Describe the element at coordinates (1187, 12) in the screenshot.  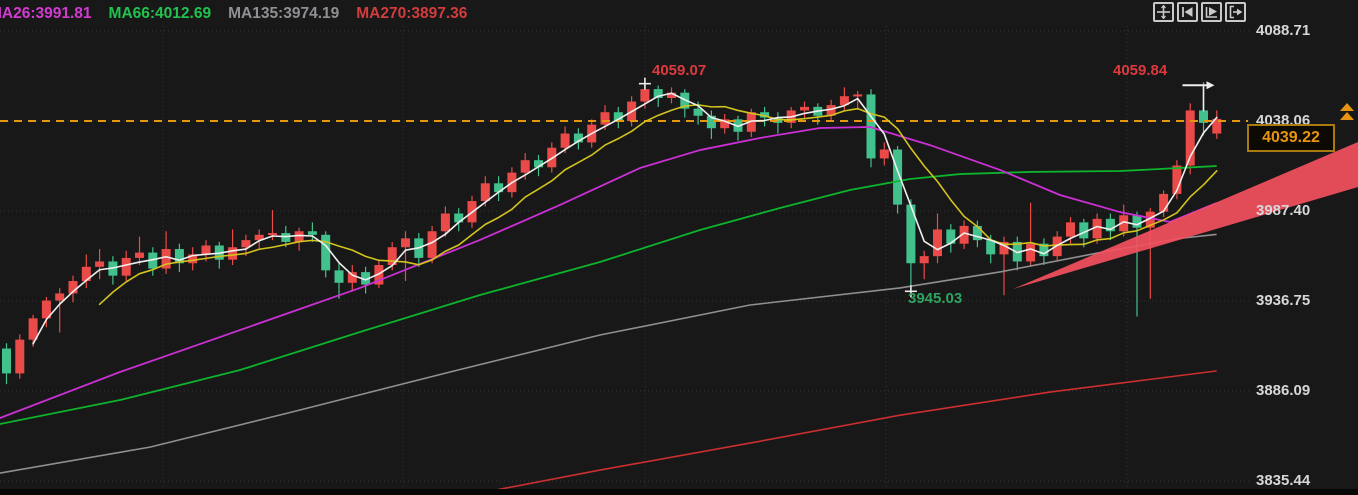
I see `skip-back-icon` at that location.